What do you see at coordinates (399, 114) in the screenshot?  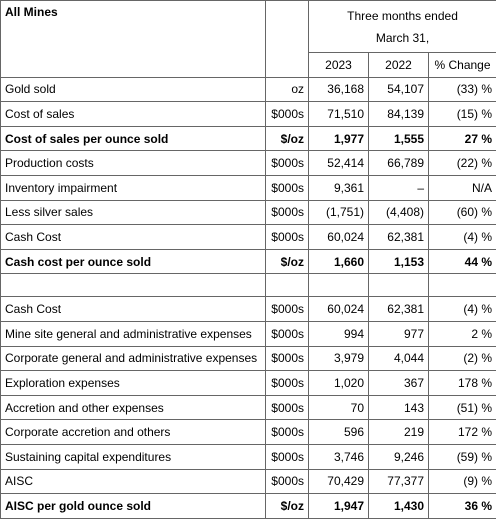 I see `value-2022: 84,139` at bounding box center [399, 114].